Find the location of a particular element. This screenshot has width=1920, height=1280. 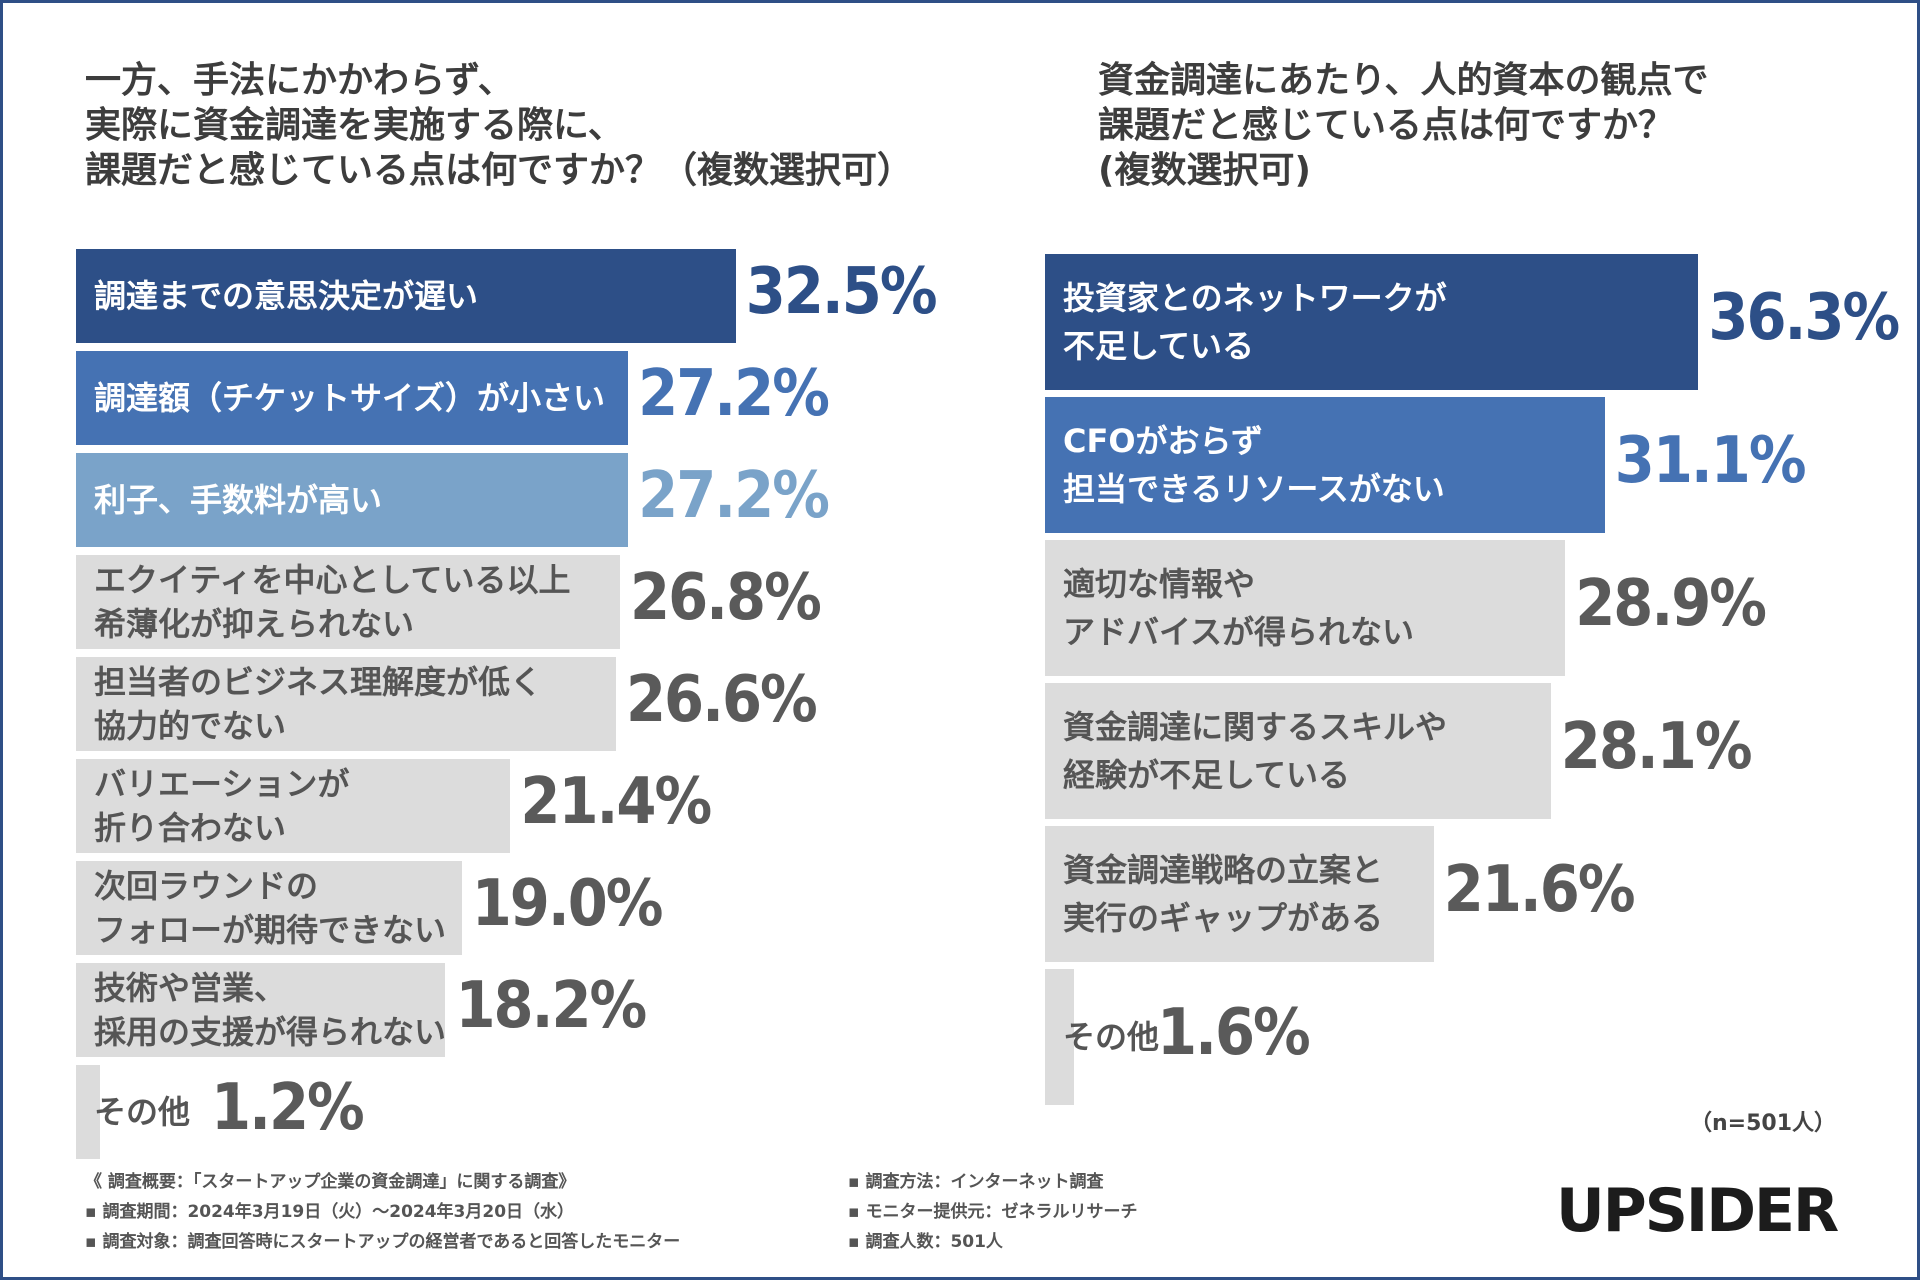

value-label: 36.3% is located at coordinates (1804, 318).